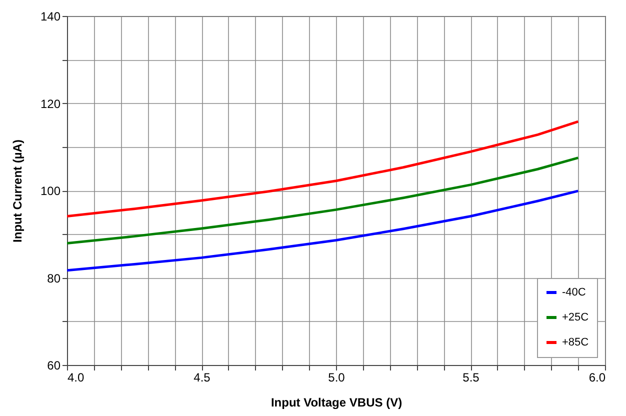 This screenshot has width=626, height=416. I want to click on x-tick-label: 5.5, so click(471, 377).